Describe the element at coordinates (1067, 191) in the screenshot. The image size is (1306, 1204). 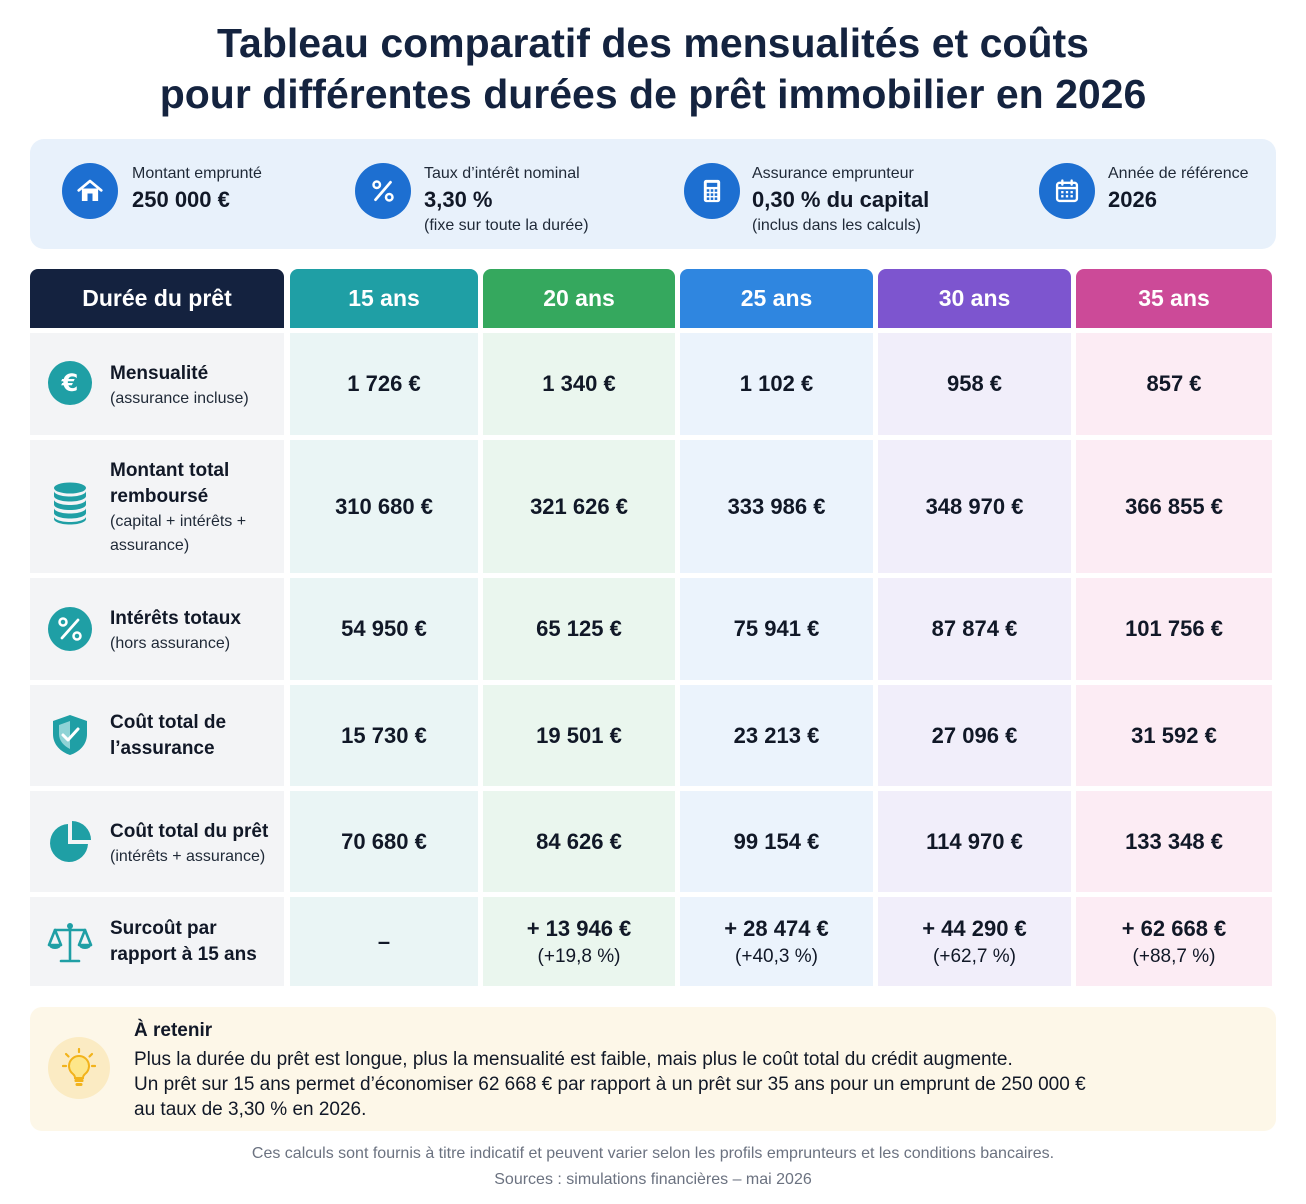
I see `calendar-icon` at that location.